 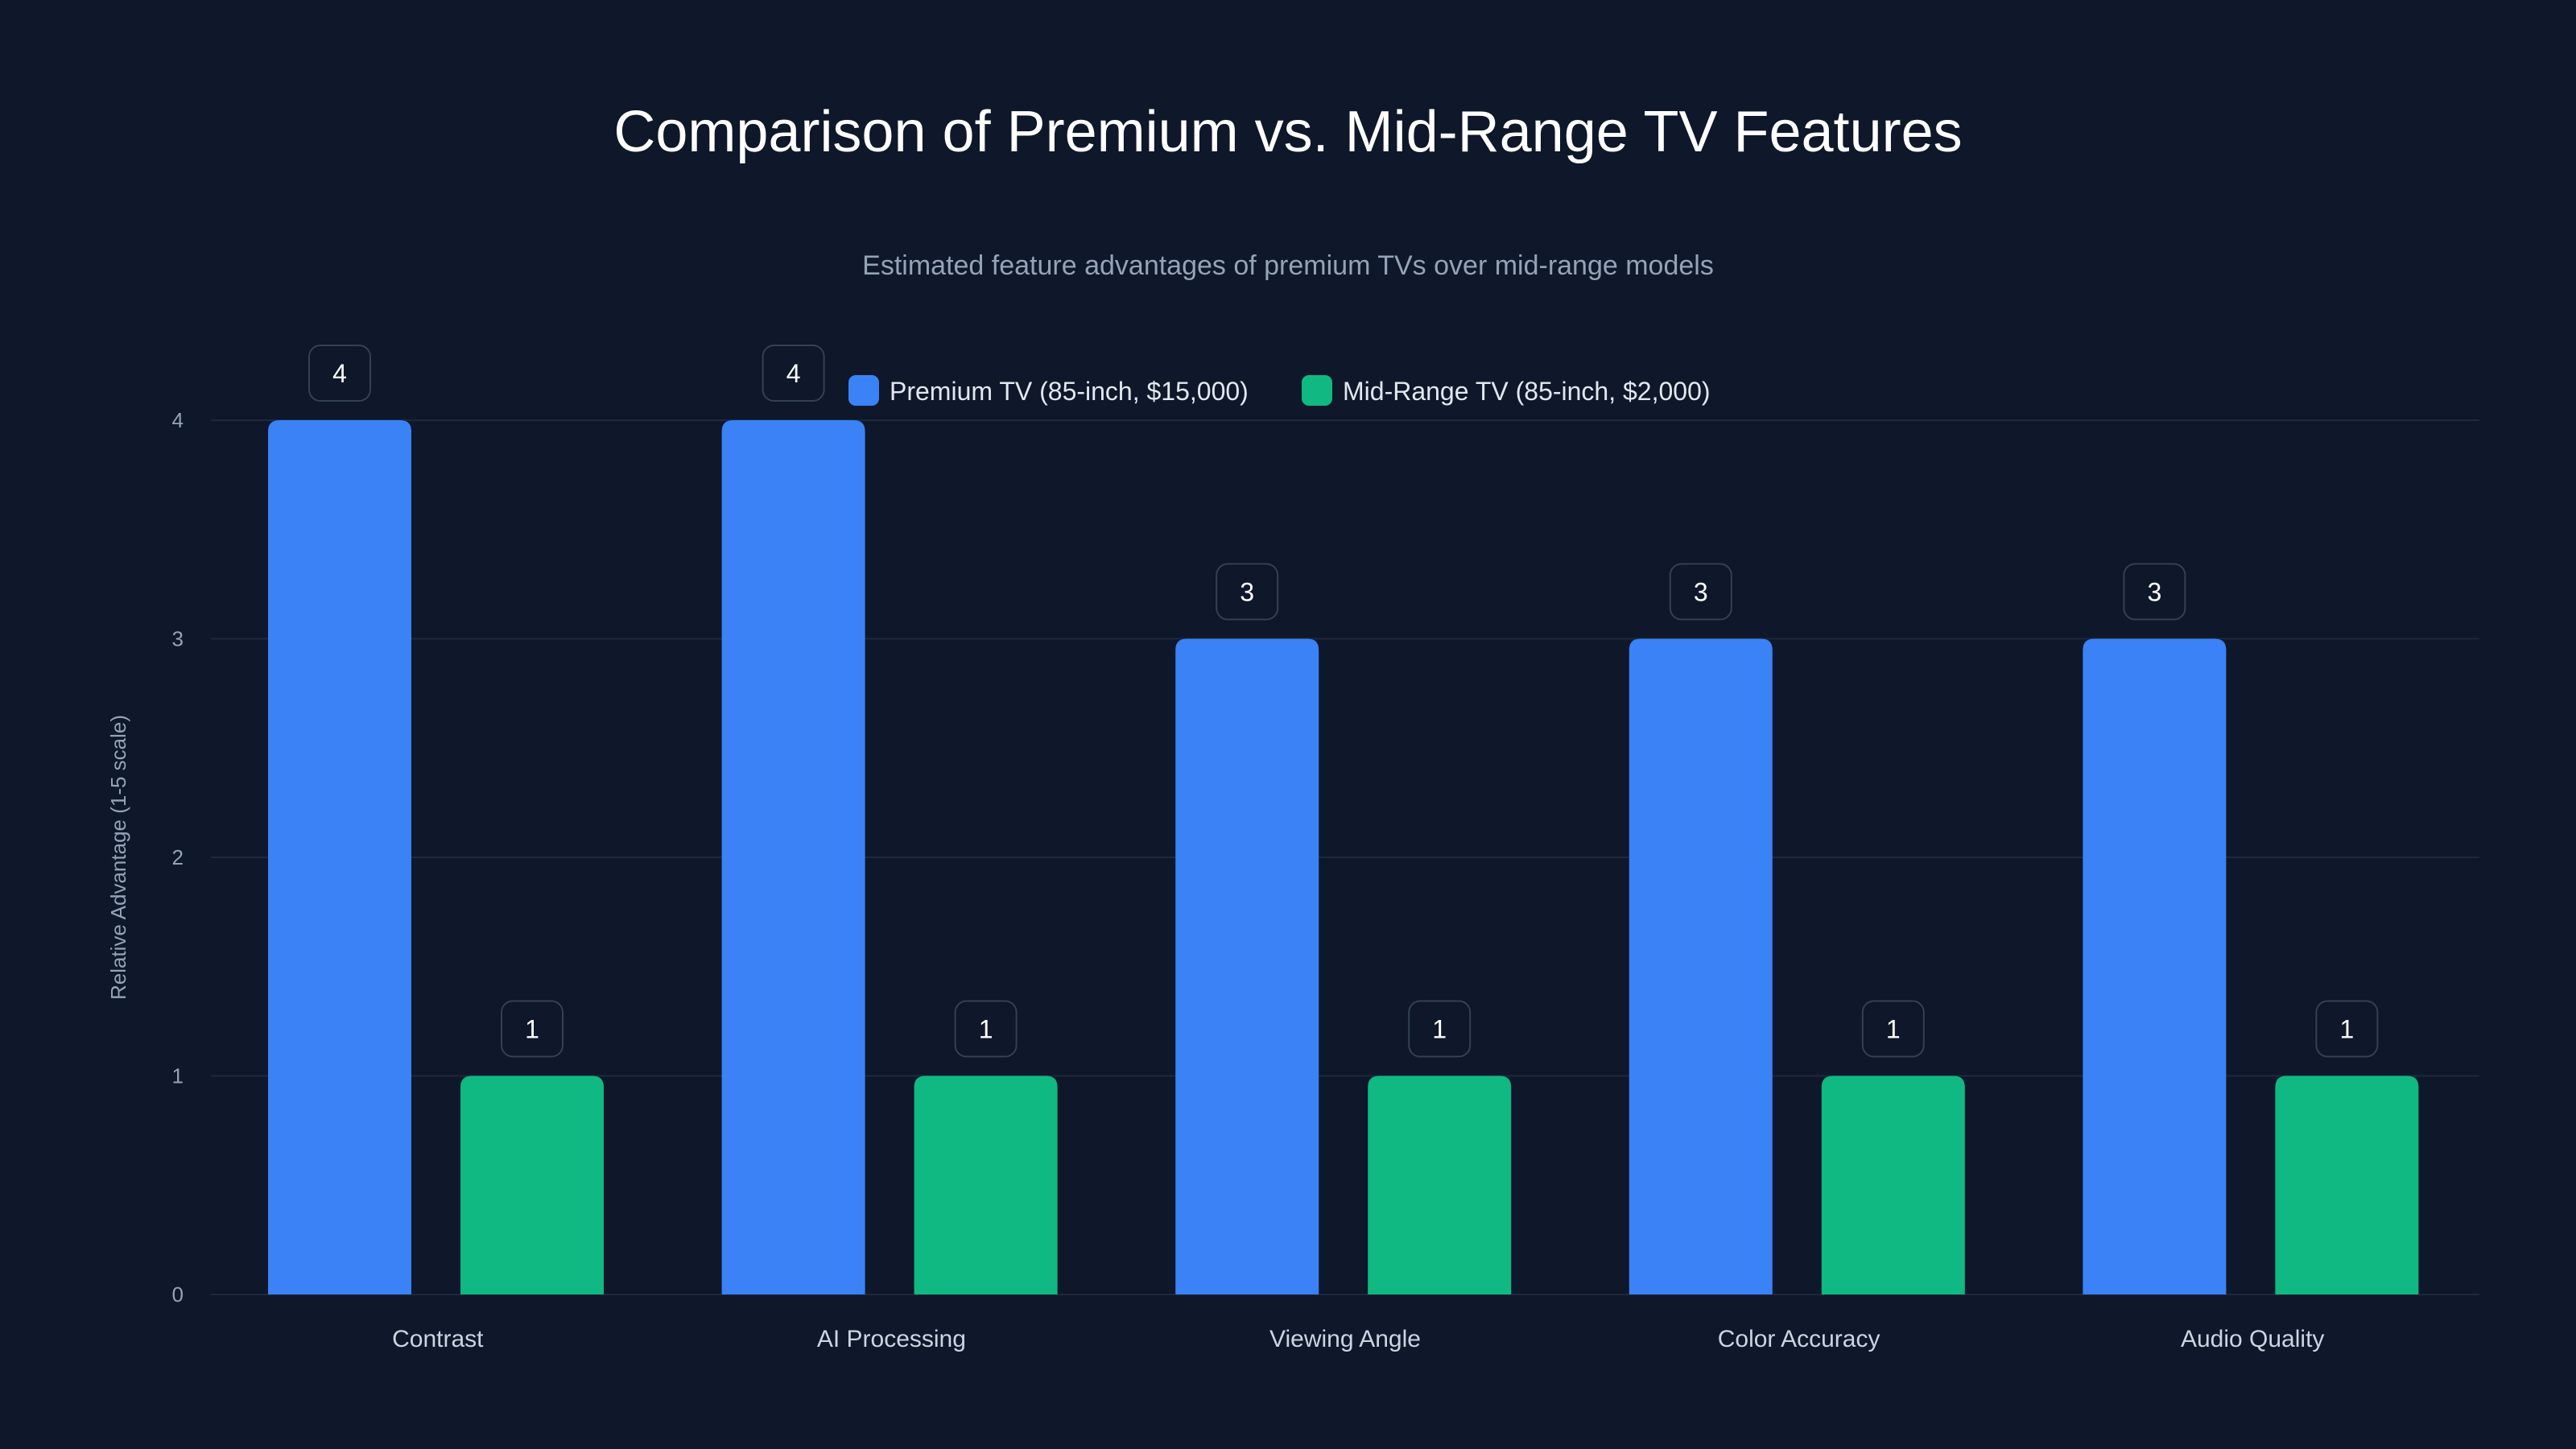 What do you see at coordinates (1069, 391) in the screenshot?
I see `legend-label: Premium TV (85-inch, $15,000)` at bounding box center [1069, 391].